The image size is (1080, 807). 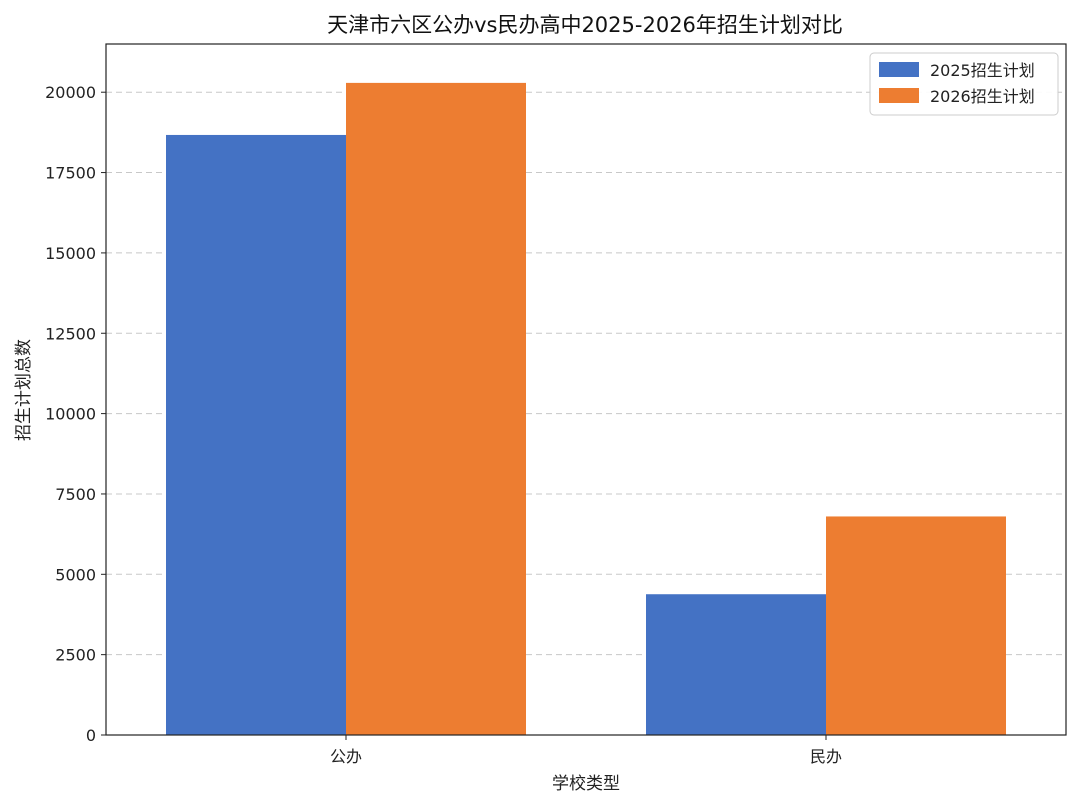 What do you see at coordinates (964, 84) in the screenshot?
I see `legend: 2025招生计划 2026招生计划` at bounding box center [964, 84].